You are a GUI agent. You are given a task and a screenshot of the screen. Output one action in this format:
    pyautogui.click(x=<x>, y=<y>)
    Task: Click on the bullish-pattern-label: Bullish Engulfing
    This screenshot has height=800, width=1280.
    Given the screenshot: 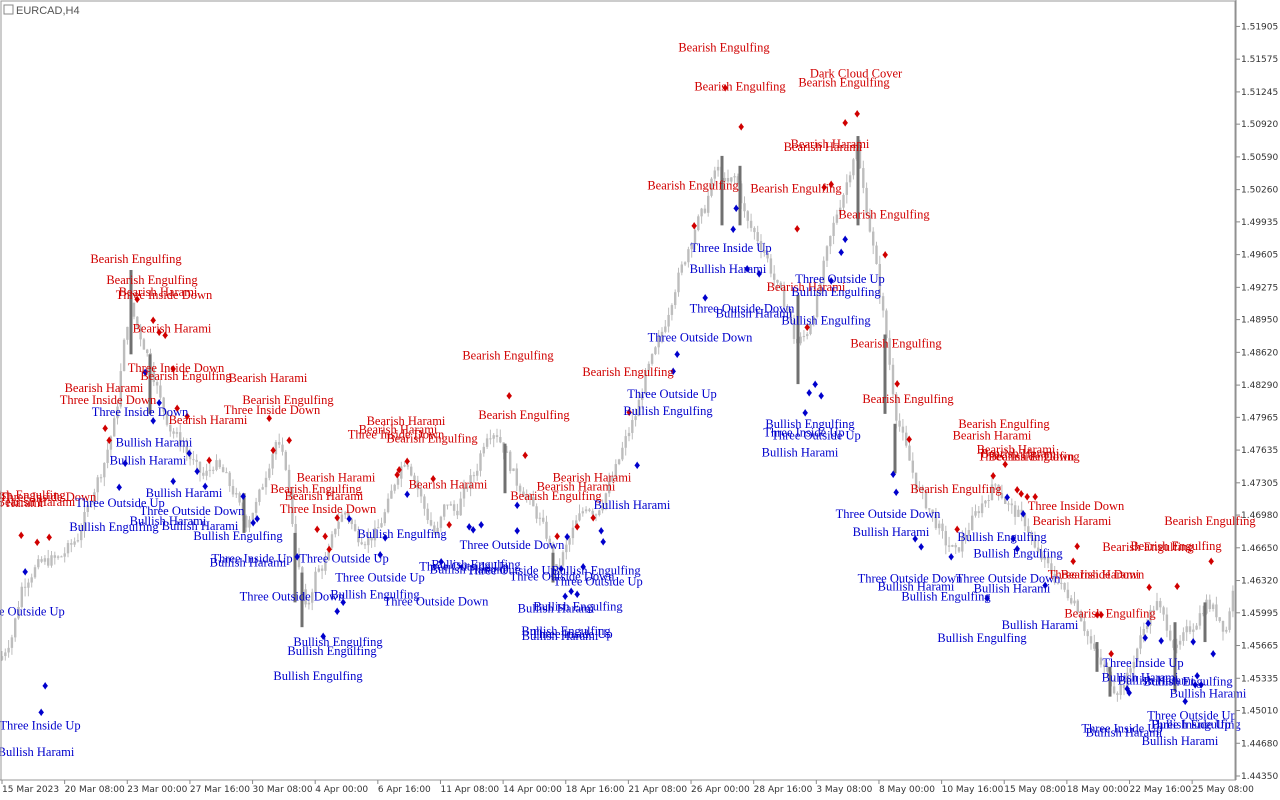 What is the action you would take?
    pyautogui.click(x=566, y=631)
    